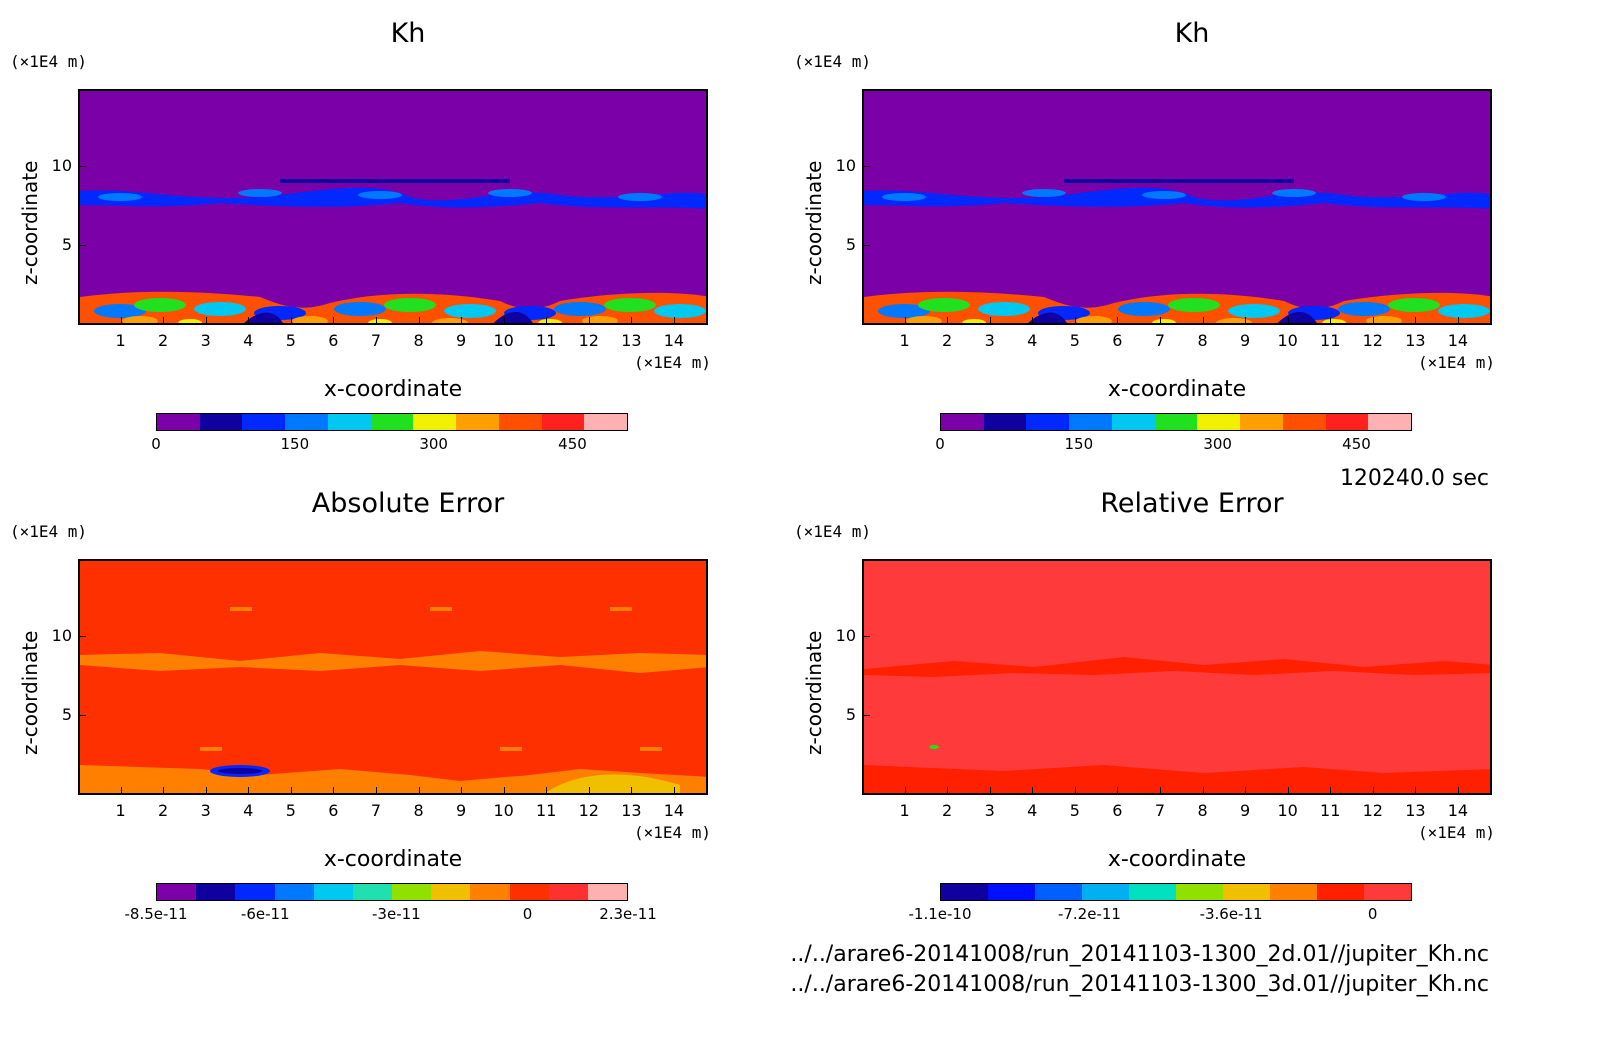  I want to click on colorbar-tick-label: -8.5e-11, so click(156, 914).